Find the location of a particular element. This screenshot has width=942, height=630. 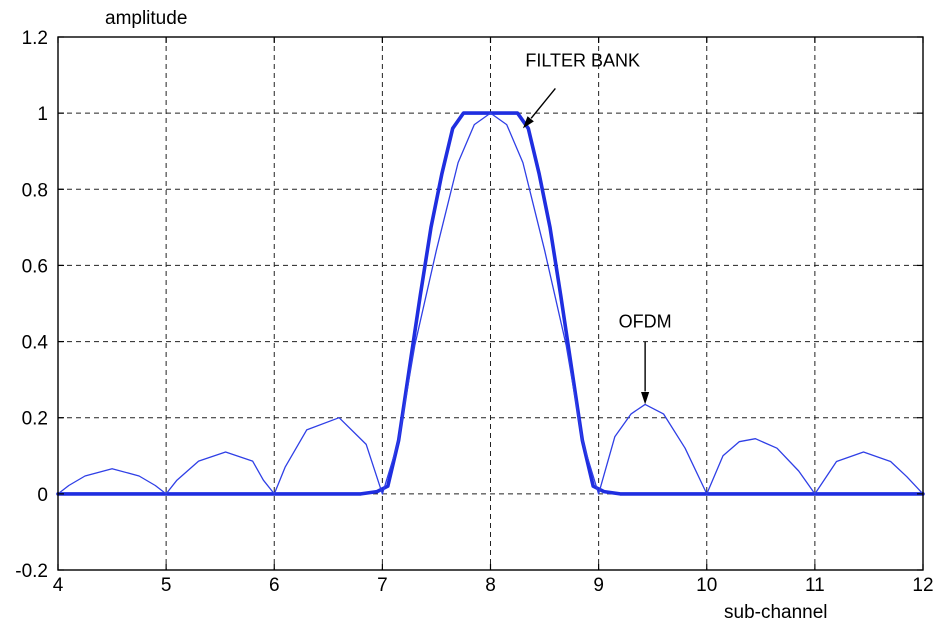

annotation-arrow-line is located at coordinates (543, 103).